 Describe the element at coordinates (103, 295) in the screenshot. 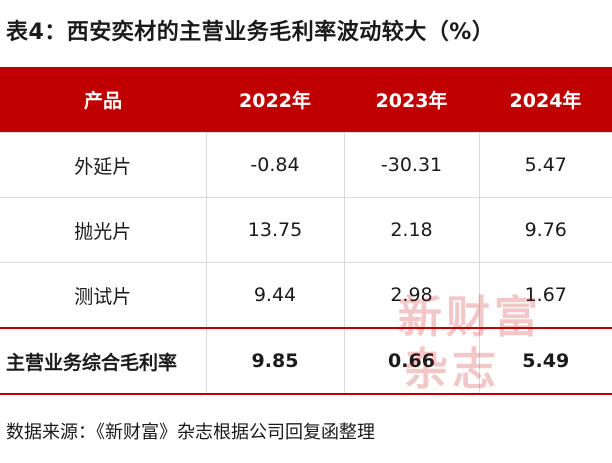

I see `row-product-test-wafer: 测试片` at that location.